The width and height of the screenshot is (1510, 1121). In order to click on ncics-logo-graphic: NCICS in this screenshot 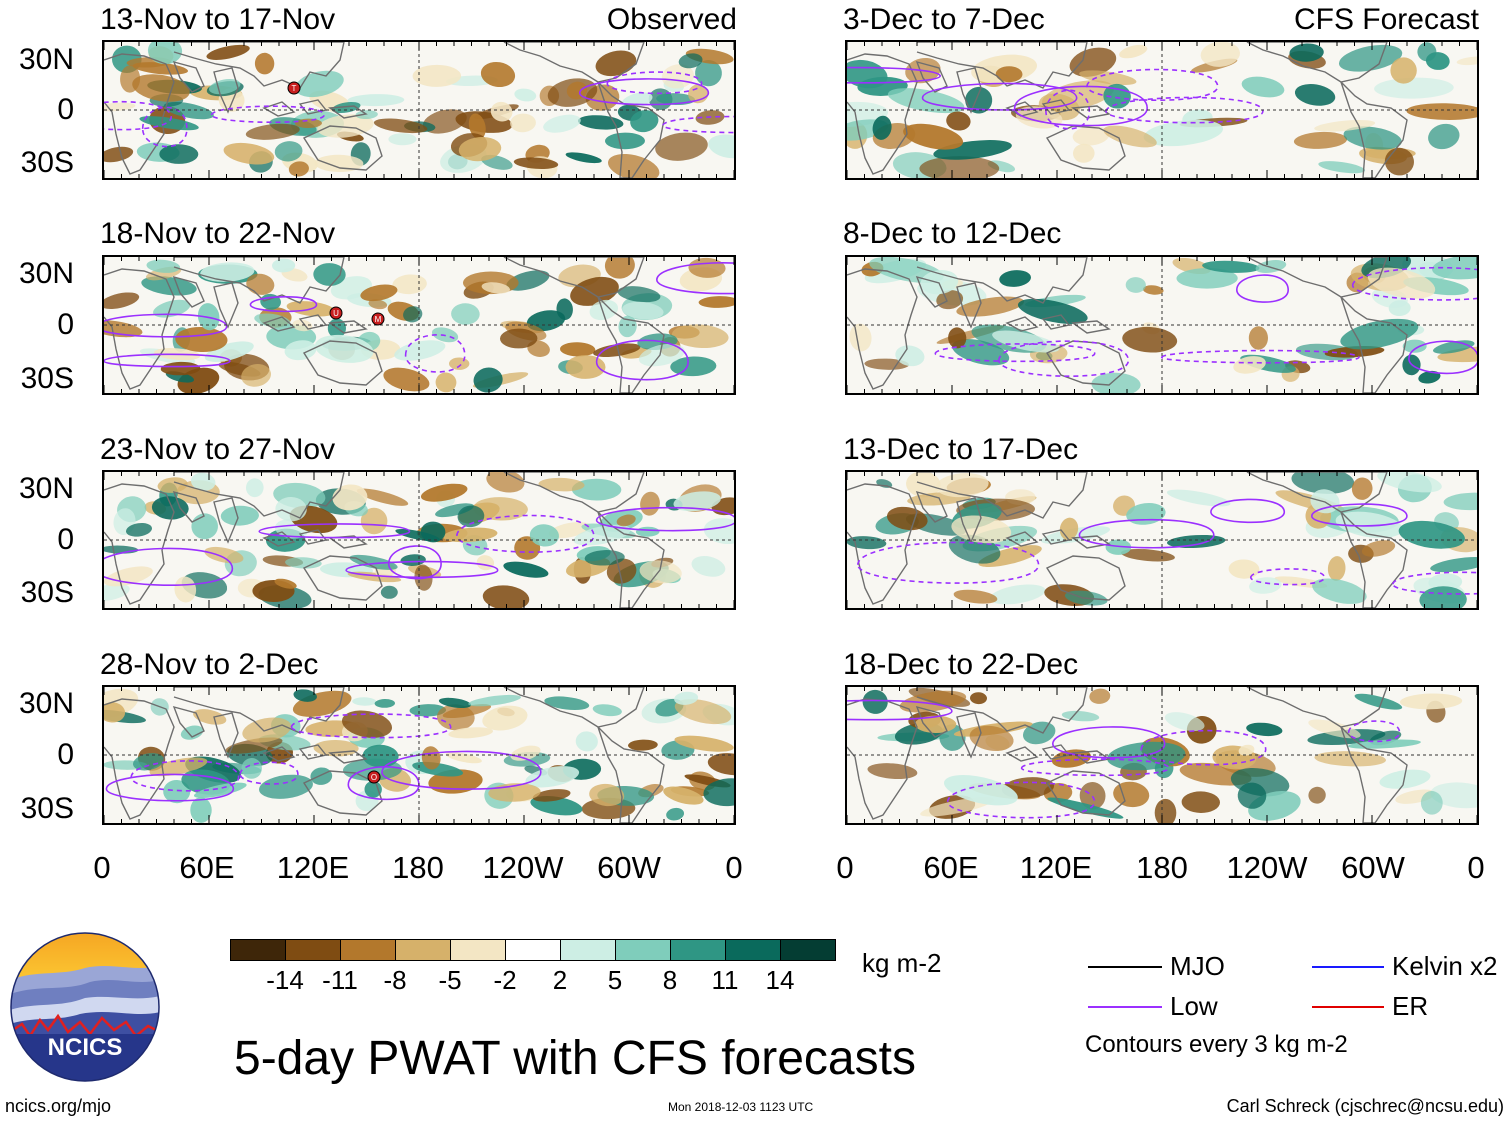, I will do `click(85, 1007)`.